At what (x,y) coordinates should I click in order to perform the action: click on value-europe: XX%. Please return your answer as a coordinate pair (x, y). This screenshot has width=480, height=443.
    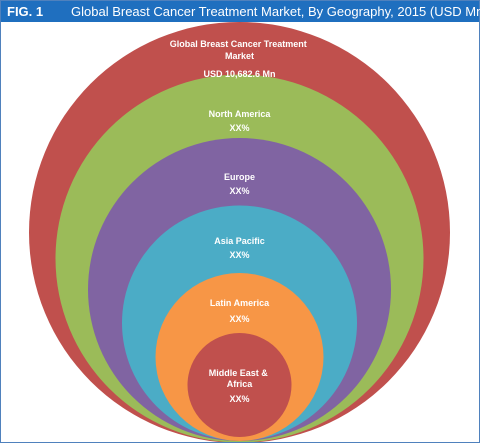
    Looking at the image, I should click on (239, 191).